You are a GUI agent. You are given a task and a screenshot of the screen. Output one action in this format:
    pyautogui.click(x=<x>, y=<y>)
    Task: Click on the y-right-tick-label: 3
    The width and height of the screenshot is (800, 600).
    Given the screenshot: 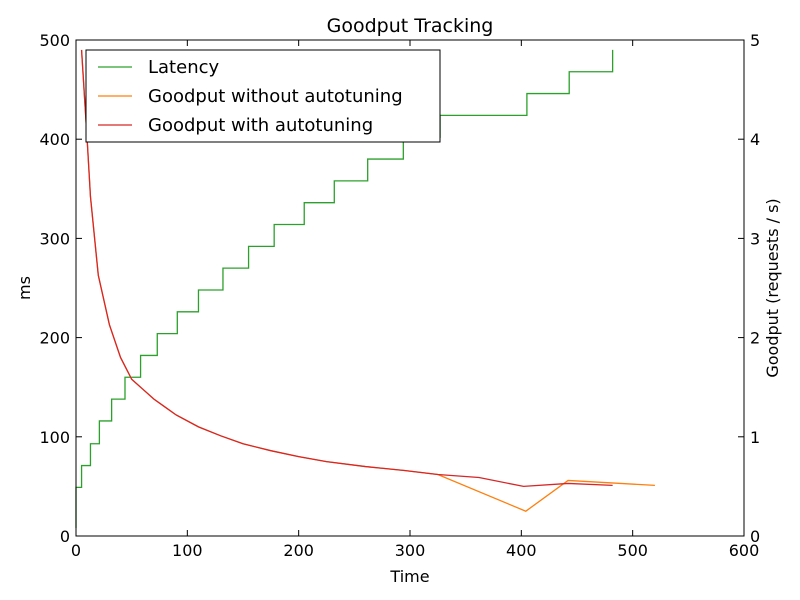 What is the action you would take?
    pyautogui.click(x=755, y=238)
    